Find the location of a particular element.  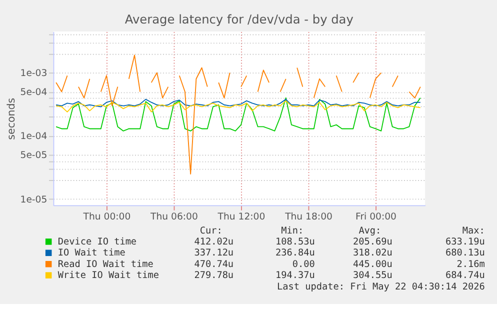

y-tick-label: 5e-05 is located at coordinates (34, 156).